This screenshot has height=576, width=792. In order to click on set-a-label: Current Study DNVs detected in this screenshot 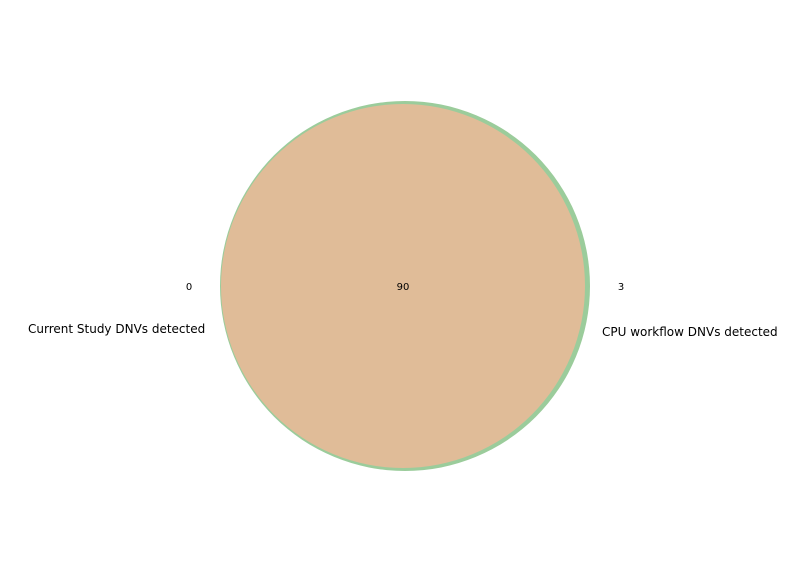, I will do `click(116, 329)`.